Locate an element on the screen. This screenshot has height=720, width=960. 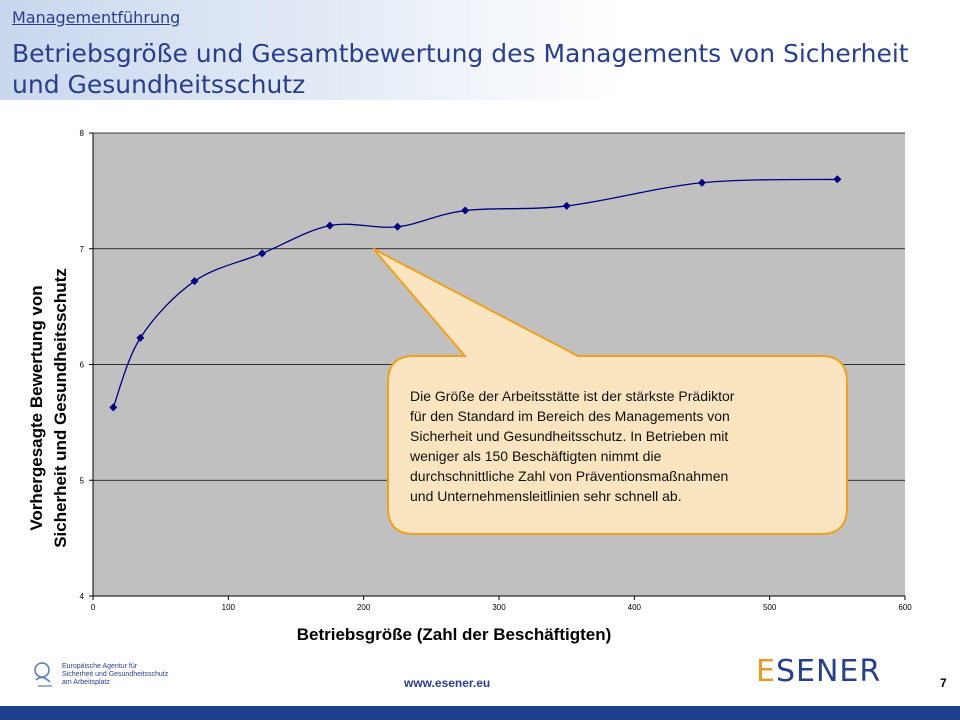
x-tick-label: 300 is located at coordinates (499, 607).